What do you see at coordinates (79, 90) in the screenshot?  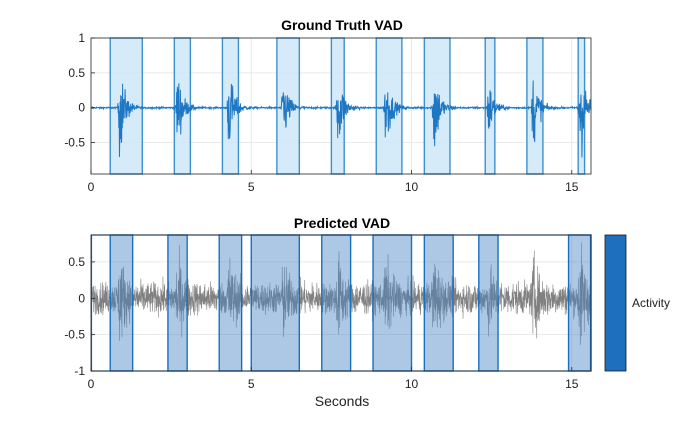 I see `y-ticks: -0.5 0 0.5 1` at bounding box center [79, 90].